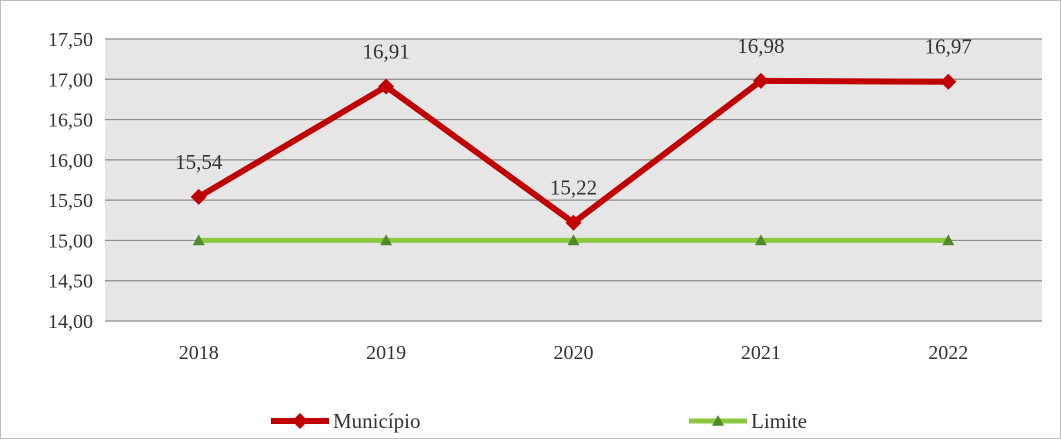 This screenshot has height=443, width=1061. What do you see at coordinates (70, 80) in the screenshot?
I see `y-tick-label: 17,00` at bounding box center [70, 80].